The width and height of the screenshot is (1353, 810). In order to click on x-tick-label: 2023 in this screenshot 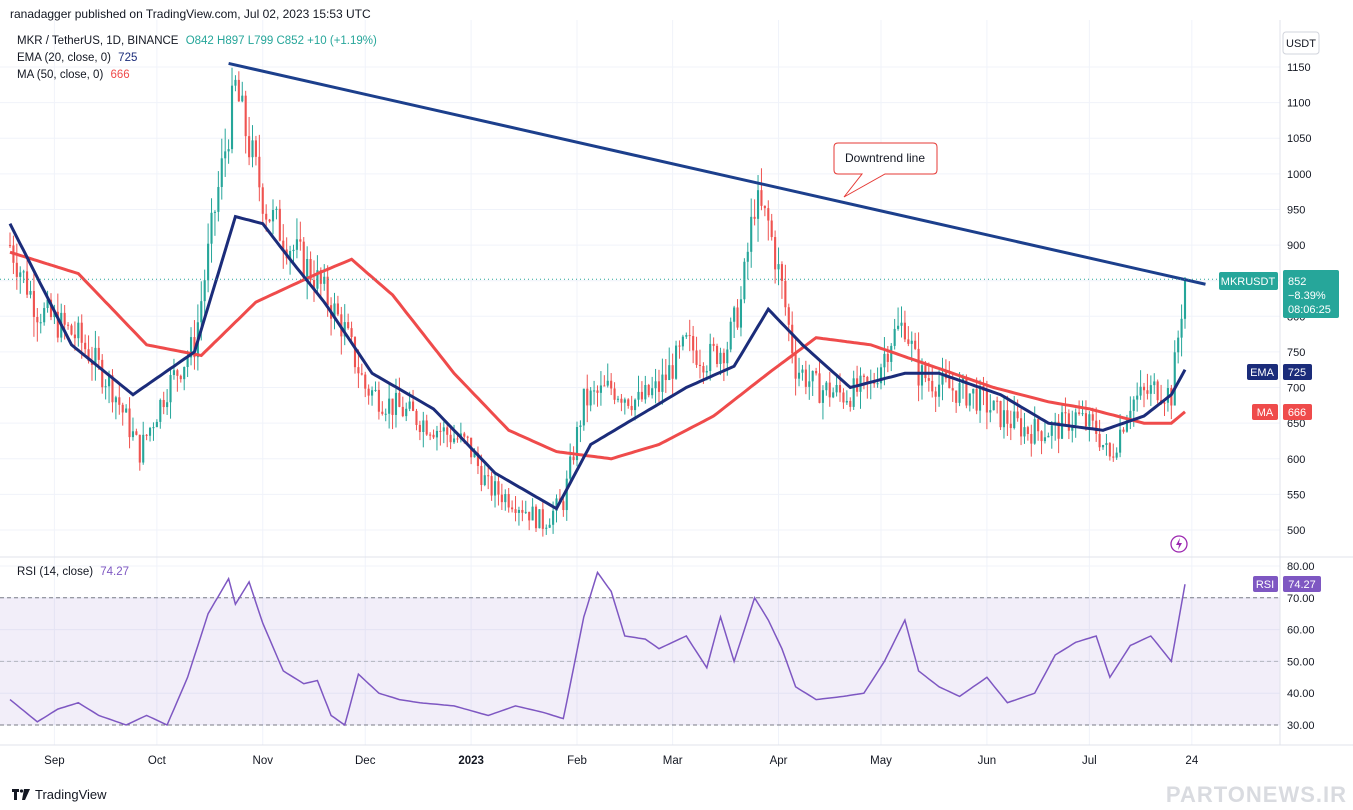, I will do `click(471, 761)`.